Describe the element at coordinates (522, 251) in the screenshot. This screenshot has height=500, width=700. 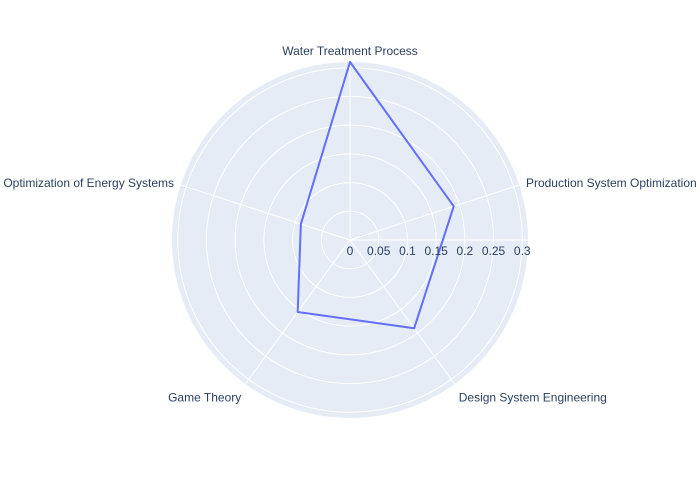
I see `radial-tick-label: 0.3` at that location.